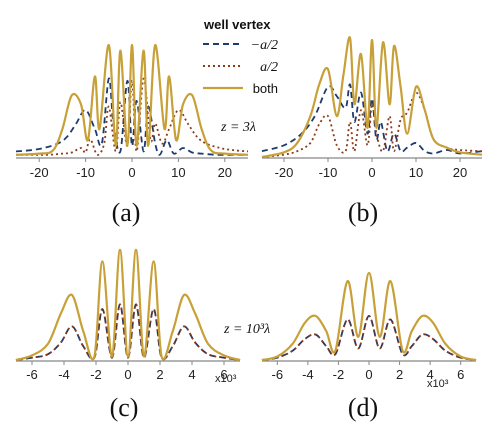 Image resolution: width=504 pixels, height=427 pixels. I want to click on legend-label-neg: −a/2, so click(264, 45).